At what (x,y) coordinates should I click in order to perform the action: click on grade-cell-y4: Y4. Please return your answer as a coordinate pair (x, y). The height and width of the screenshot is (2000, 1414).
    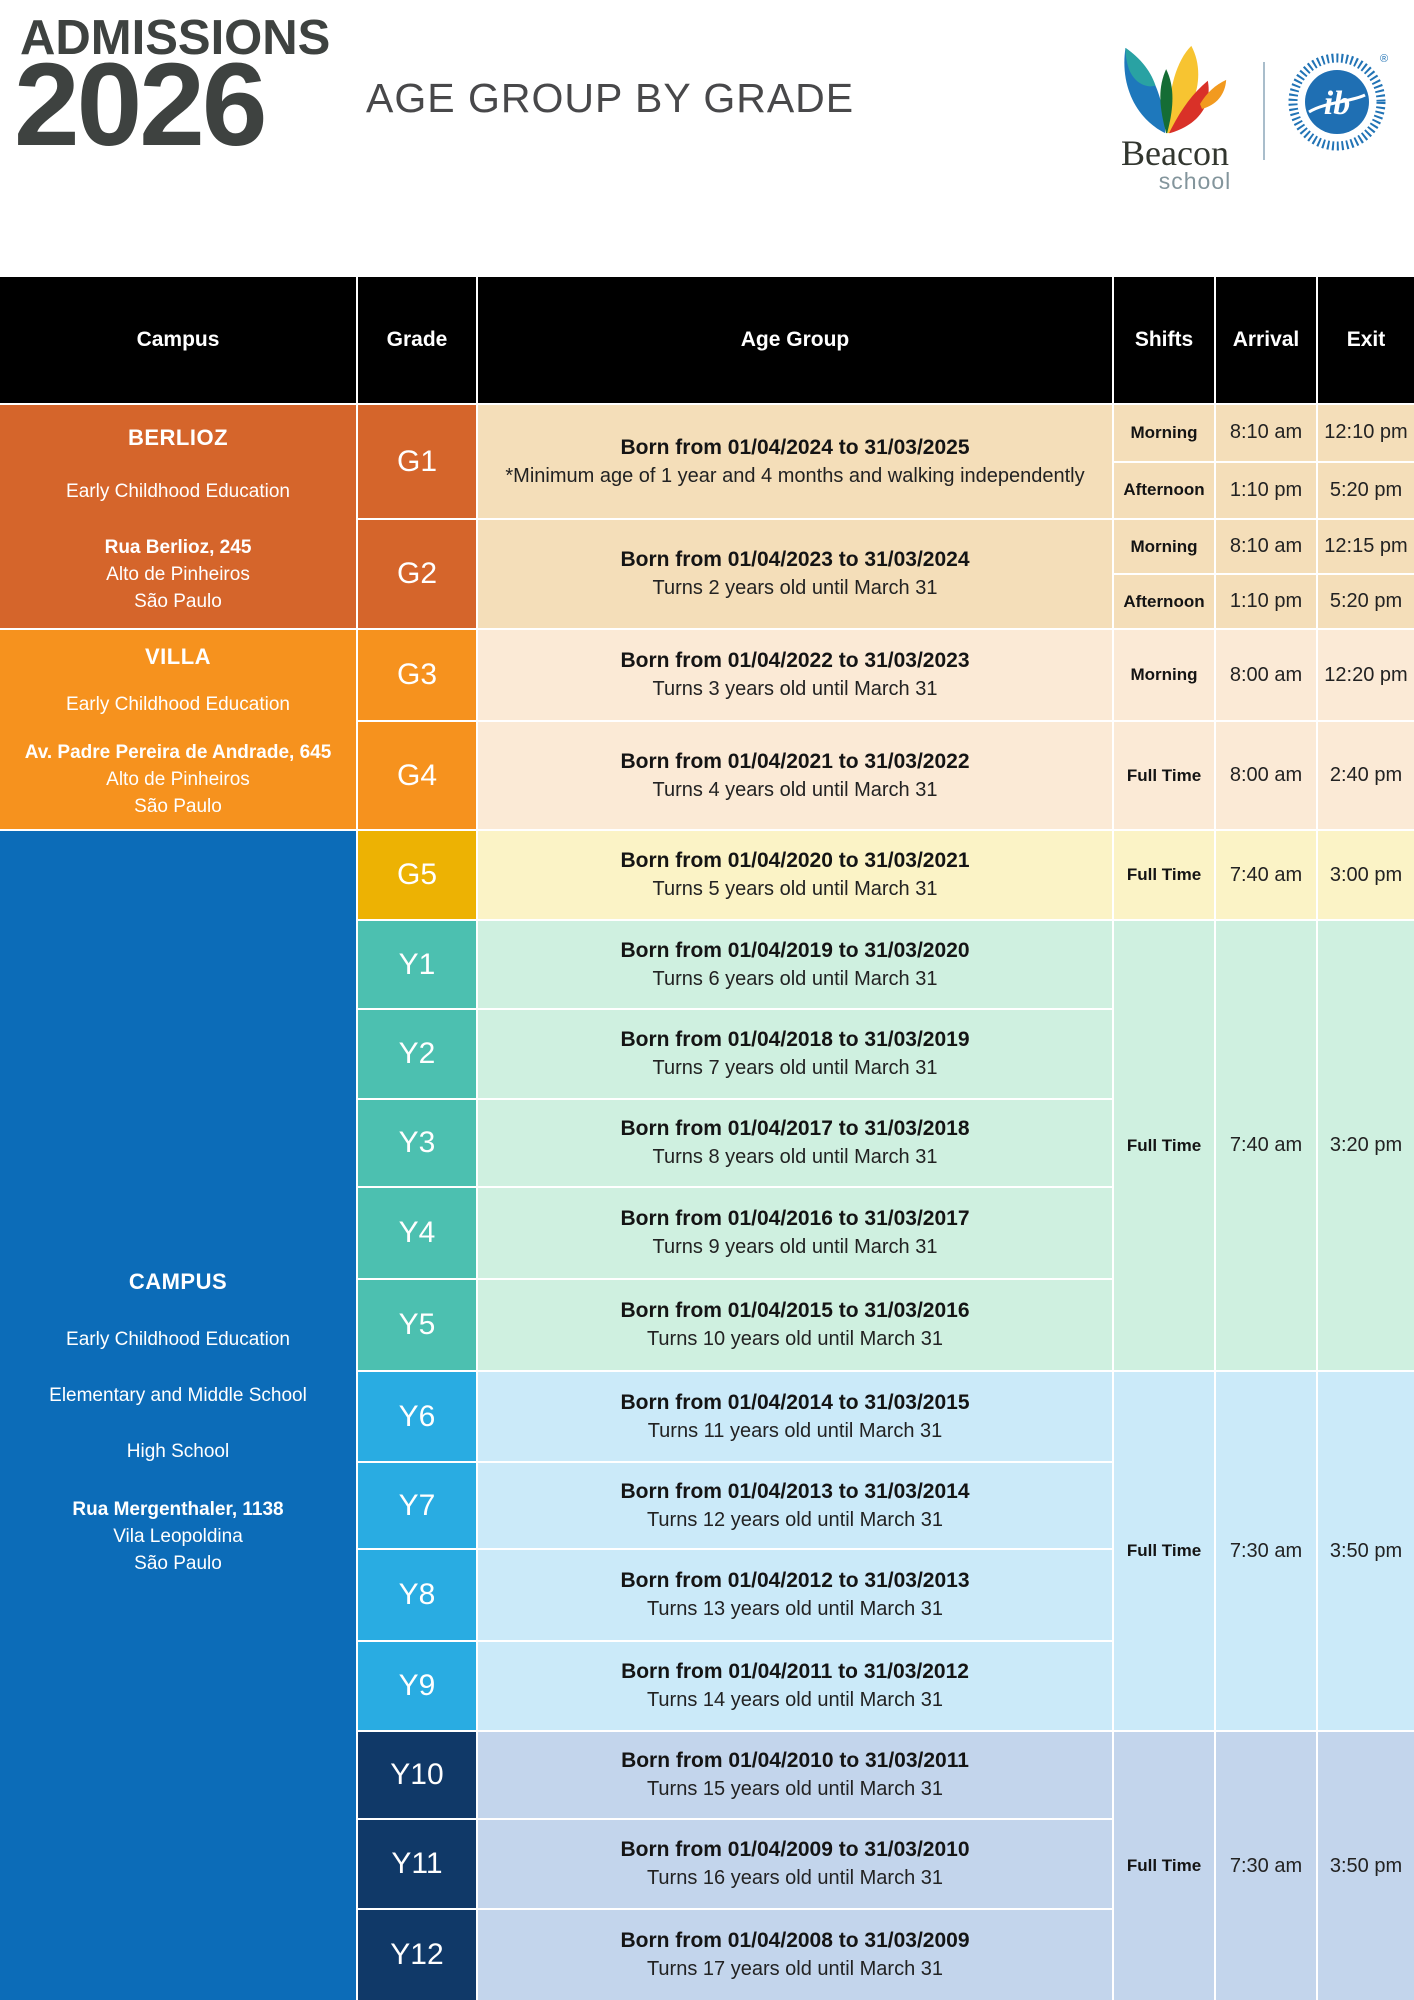
    Looking at the image, I should click on (417, 1233).